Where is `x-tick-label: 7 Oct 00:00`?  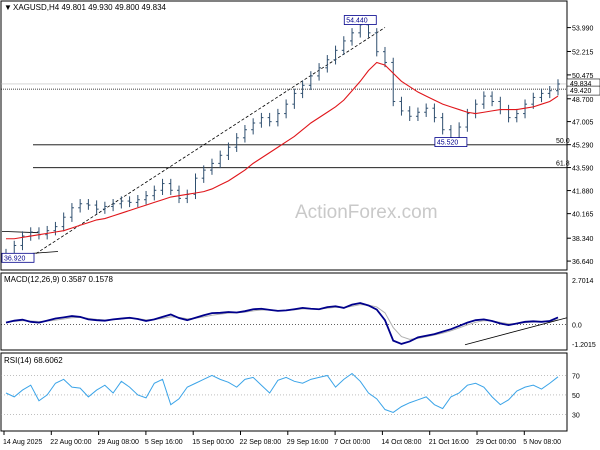
x-tick-label: 7 Oct 00:00 is located at coordinates (352, 442).